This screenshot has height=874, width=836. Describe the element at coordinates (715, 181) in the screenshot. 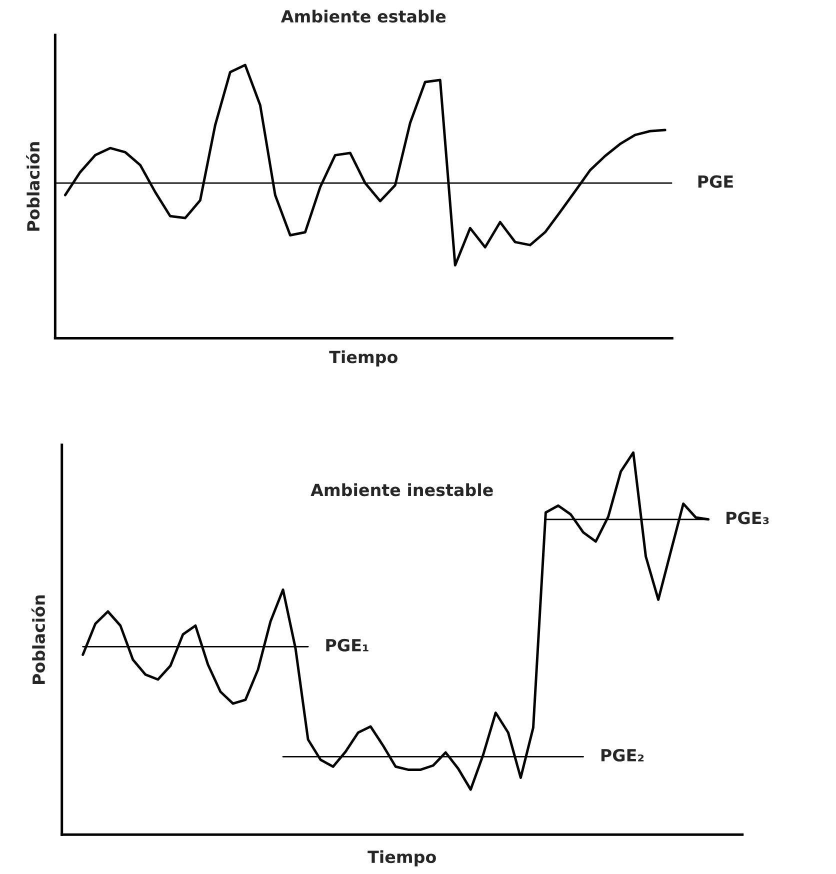

I see `ref-line-label: PGE` at that location.